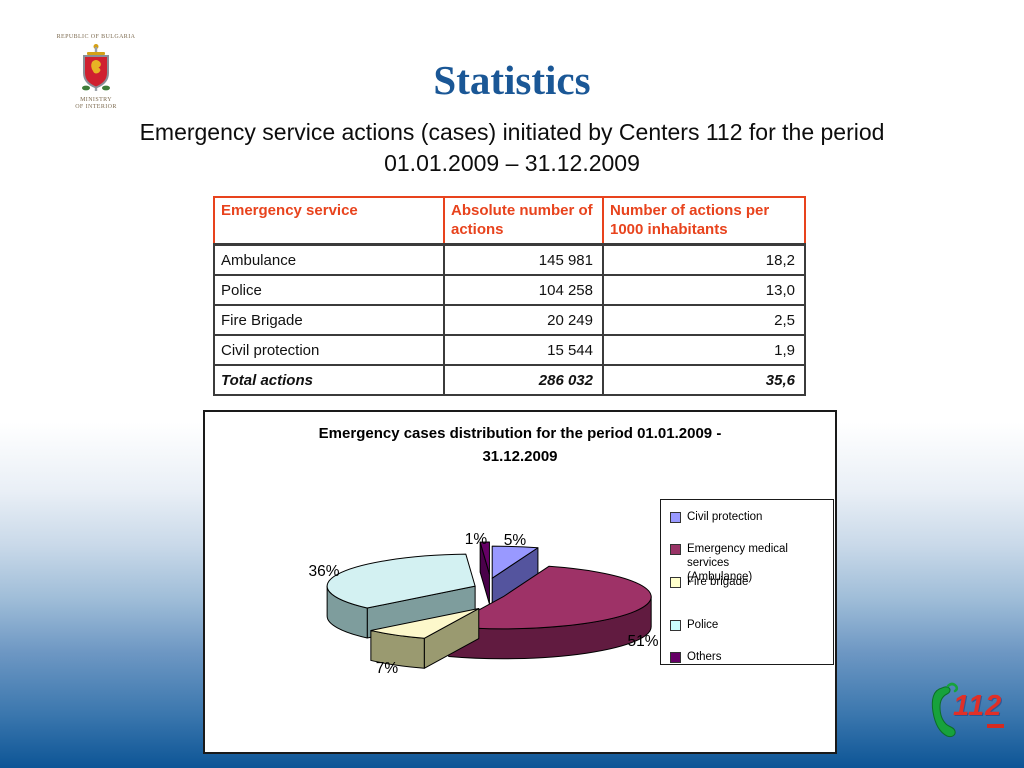  Describe the element at coordinates (523, 320) in the screenshot. I see `table-cell-absolute: 20 249` at that location.